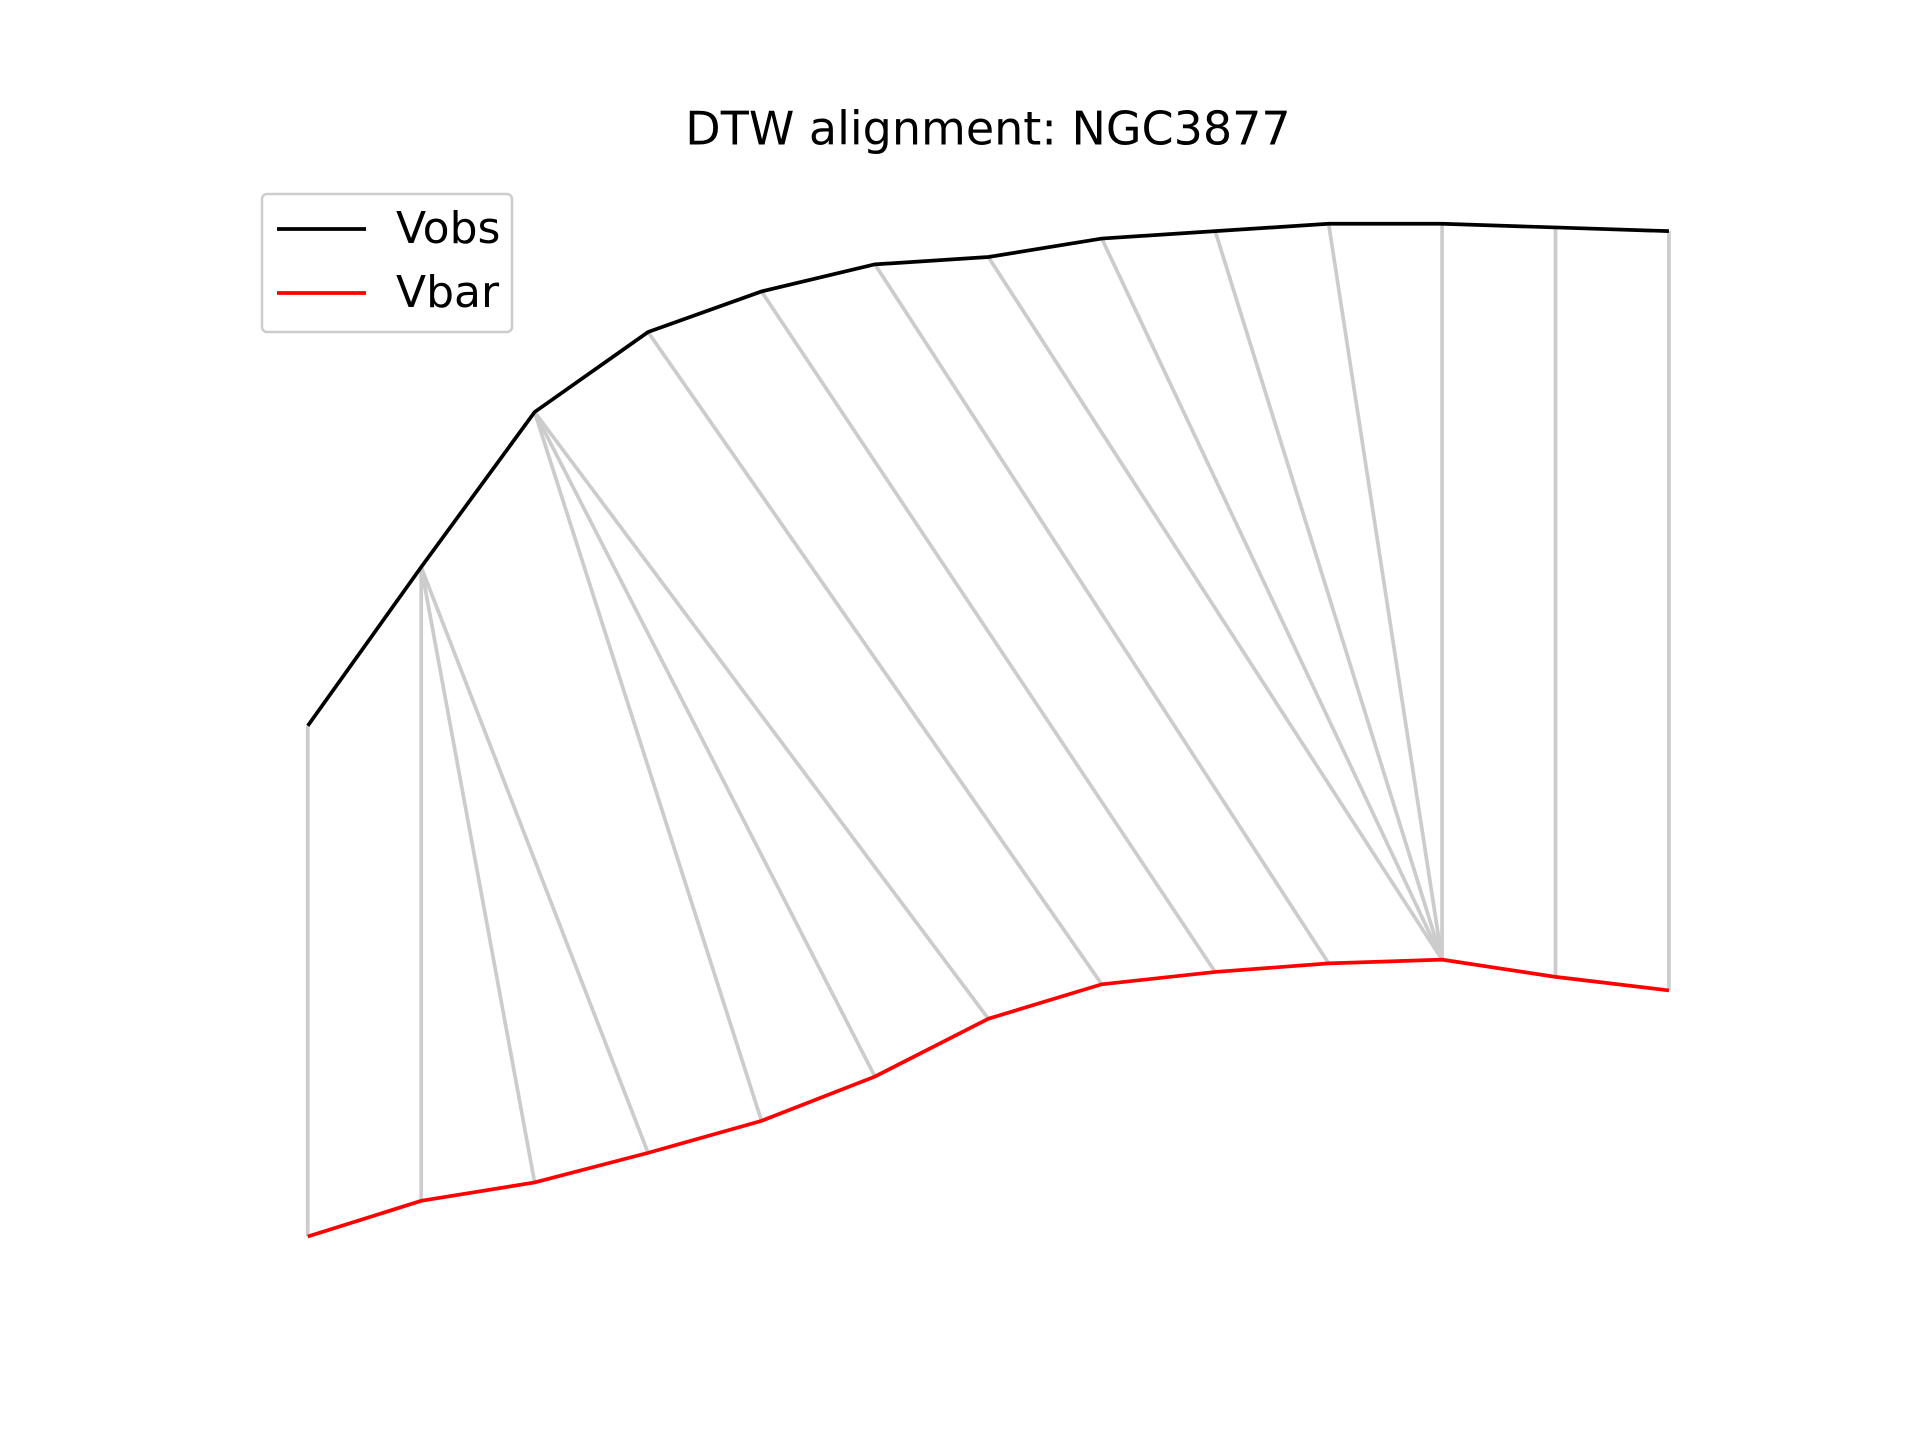 The height and width of the screenshot is (1440, 1920). I want to click on series-line, so click(988, 1098).